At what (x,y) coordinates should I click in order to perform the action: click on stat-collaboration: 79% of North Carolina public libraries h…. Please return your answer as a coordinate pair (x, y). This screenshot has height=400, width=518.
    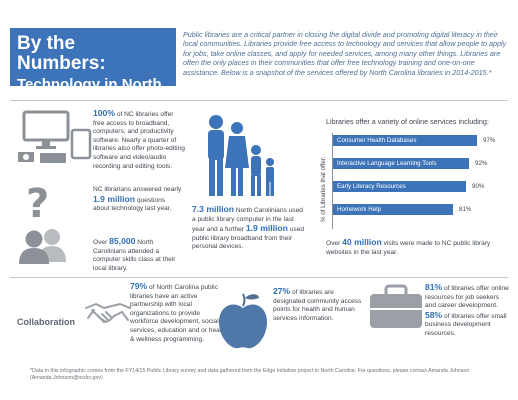
    Looking at the image, I should click on (180, 313).